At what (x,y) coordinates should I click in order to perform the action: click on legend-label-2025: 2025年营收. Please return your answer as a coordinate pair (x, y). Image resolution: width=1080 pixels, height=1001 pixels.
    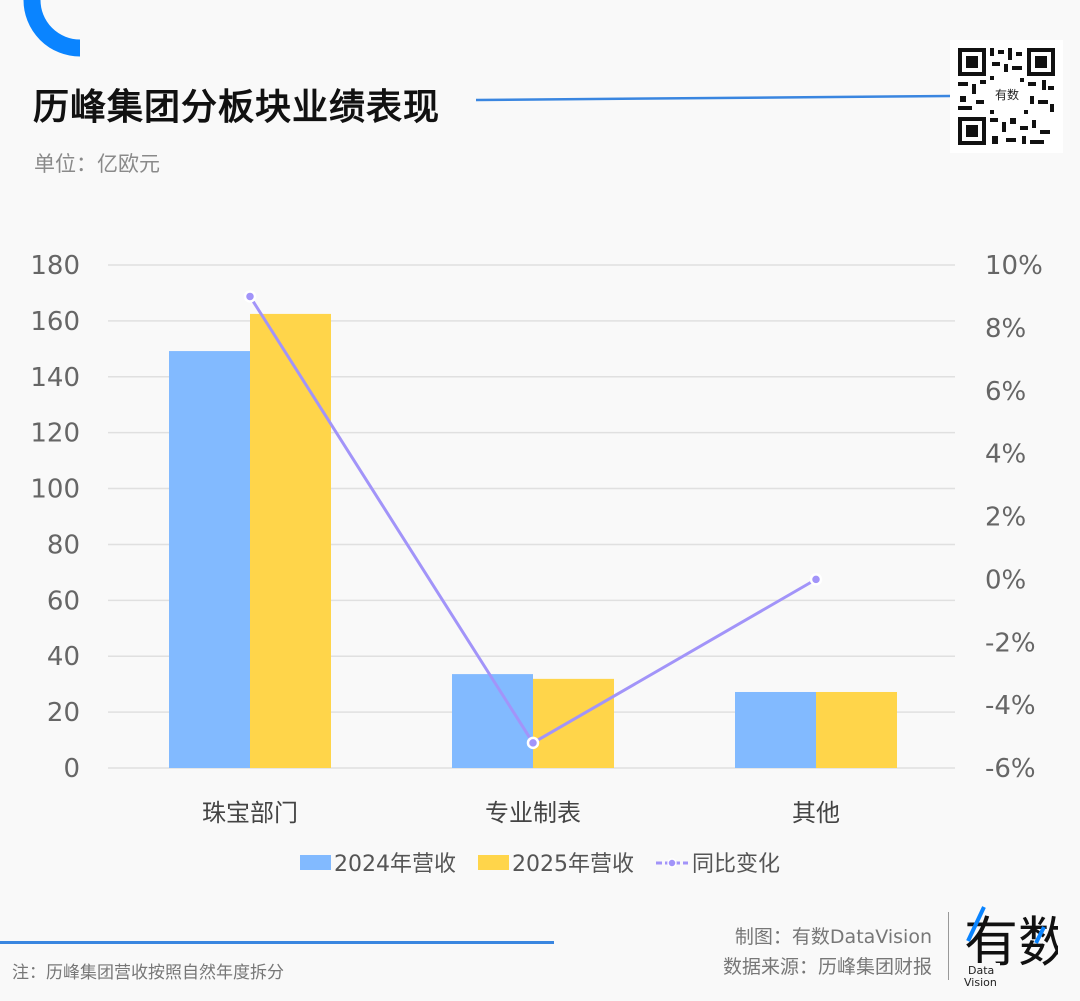
    Looking at the image, I should click on (572, 864).